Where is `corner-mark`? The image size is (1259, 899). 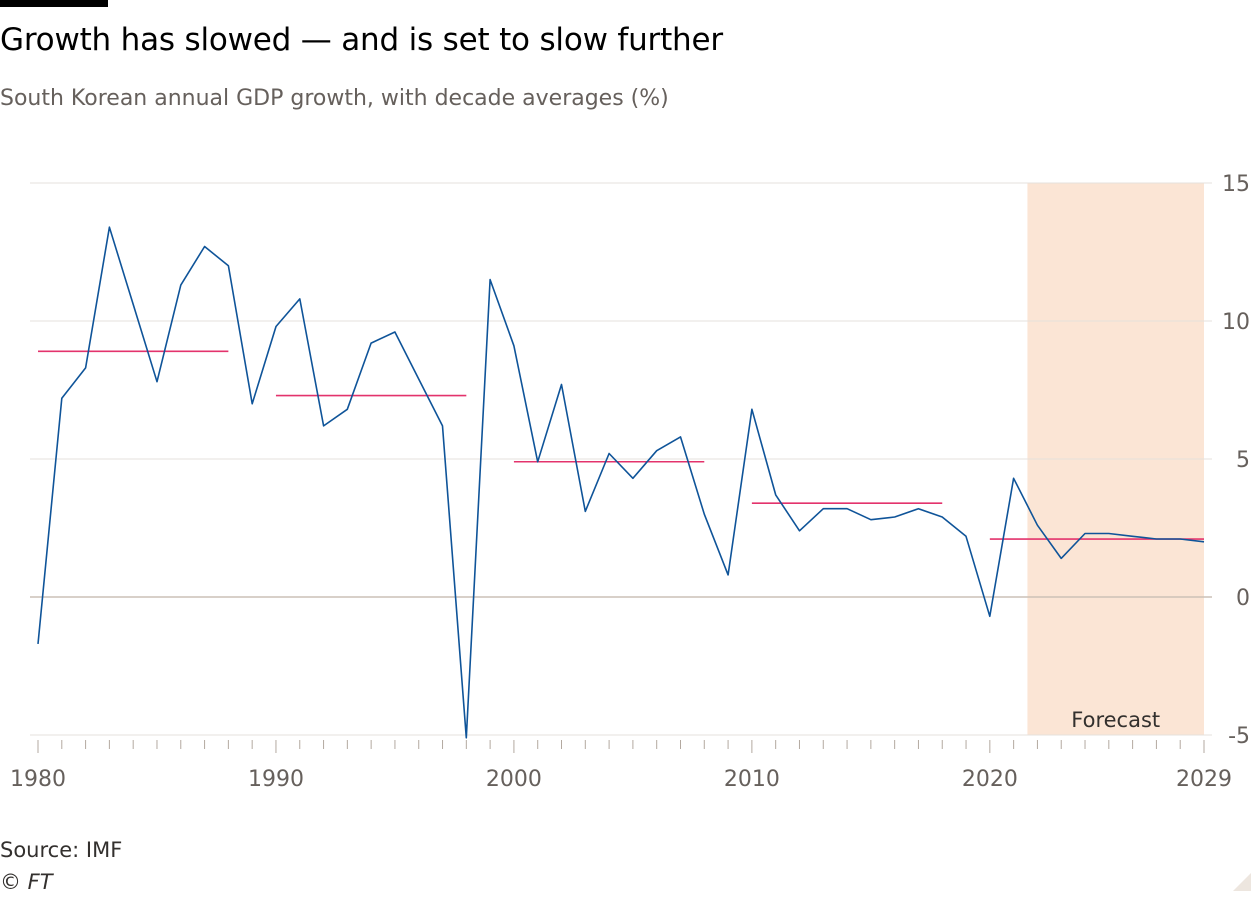 corner-mark is located at coordinates (1242, 882).